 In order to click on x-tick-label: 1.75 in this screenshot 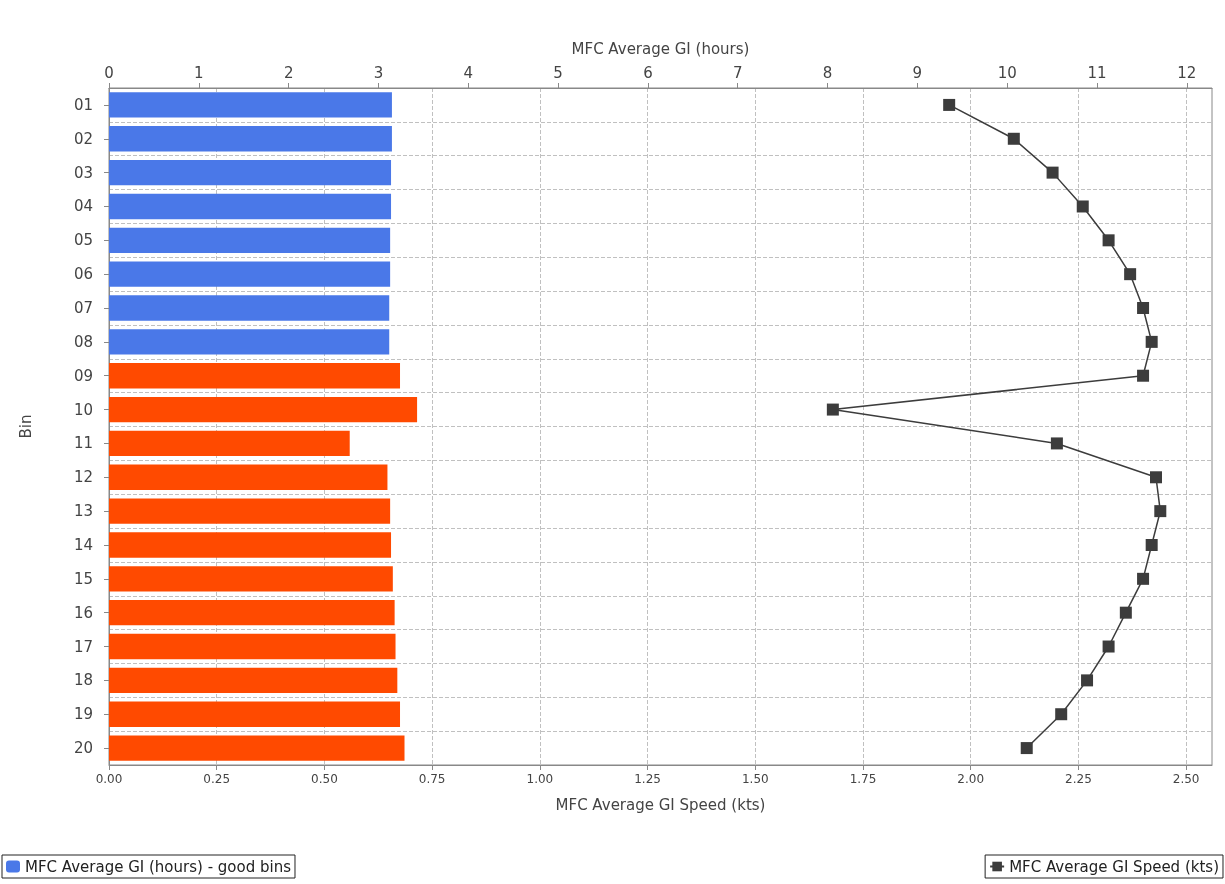, I will do `click(863, 779)`.